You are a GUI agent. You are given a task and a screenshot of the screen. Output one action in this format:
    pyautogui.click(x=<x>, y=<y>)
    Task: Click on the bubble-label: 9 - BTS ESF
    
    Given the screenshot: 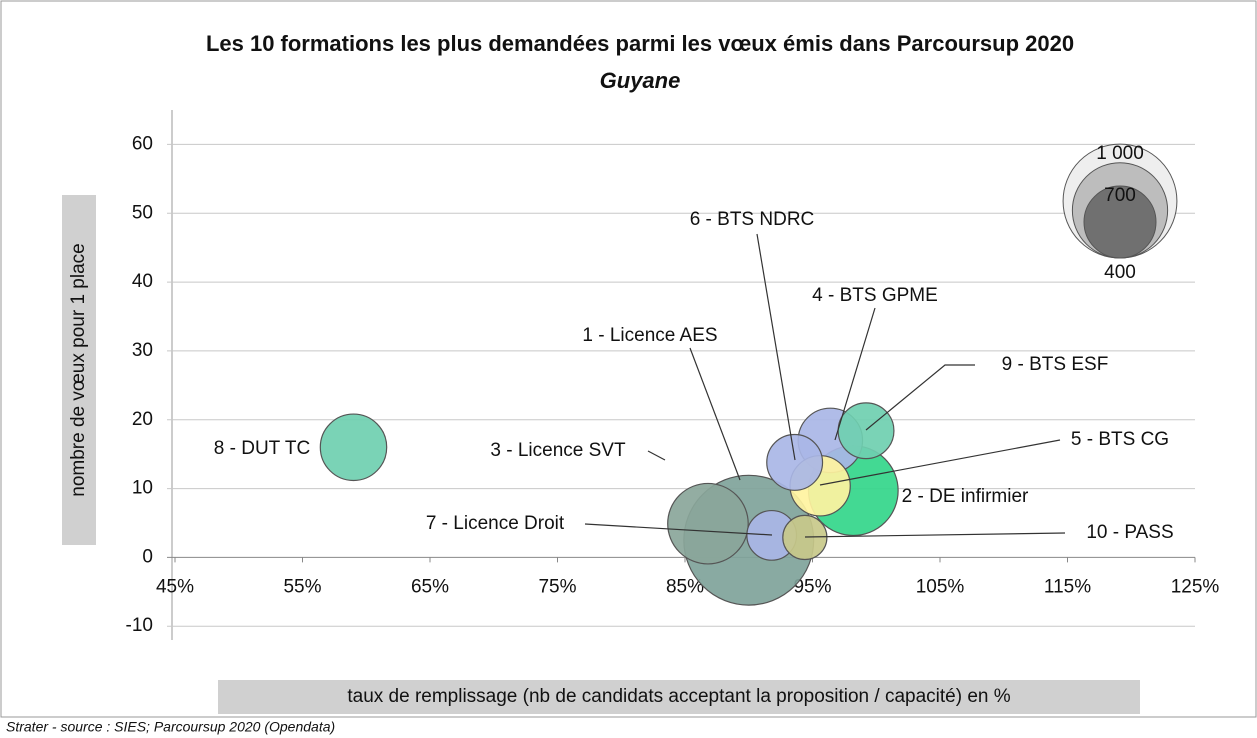 What is the action you would take?
    pyautogui.click(x=1055, y=364)
    